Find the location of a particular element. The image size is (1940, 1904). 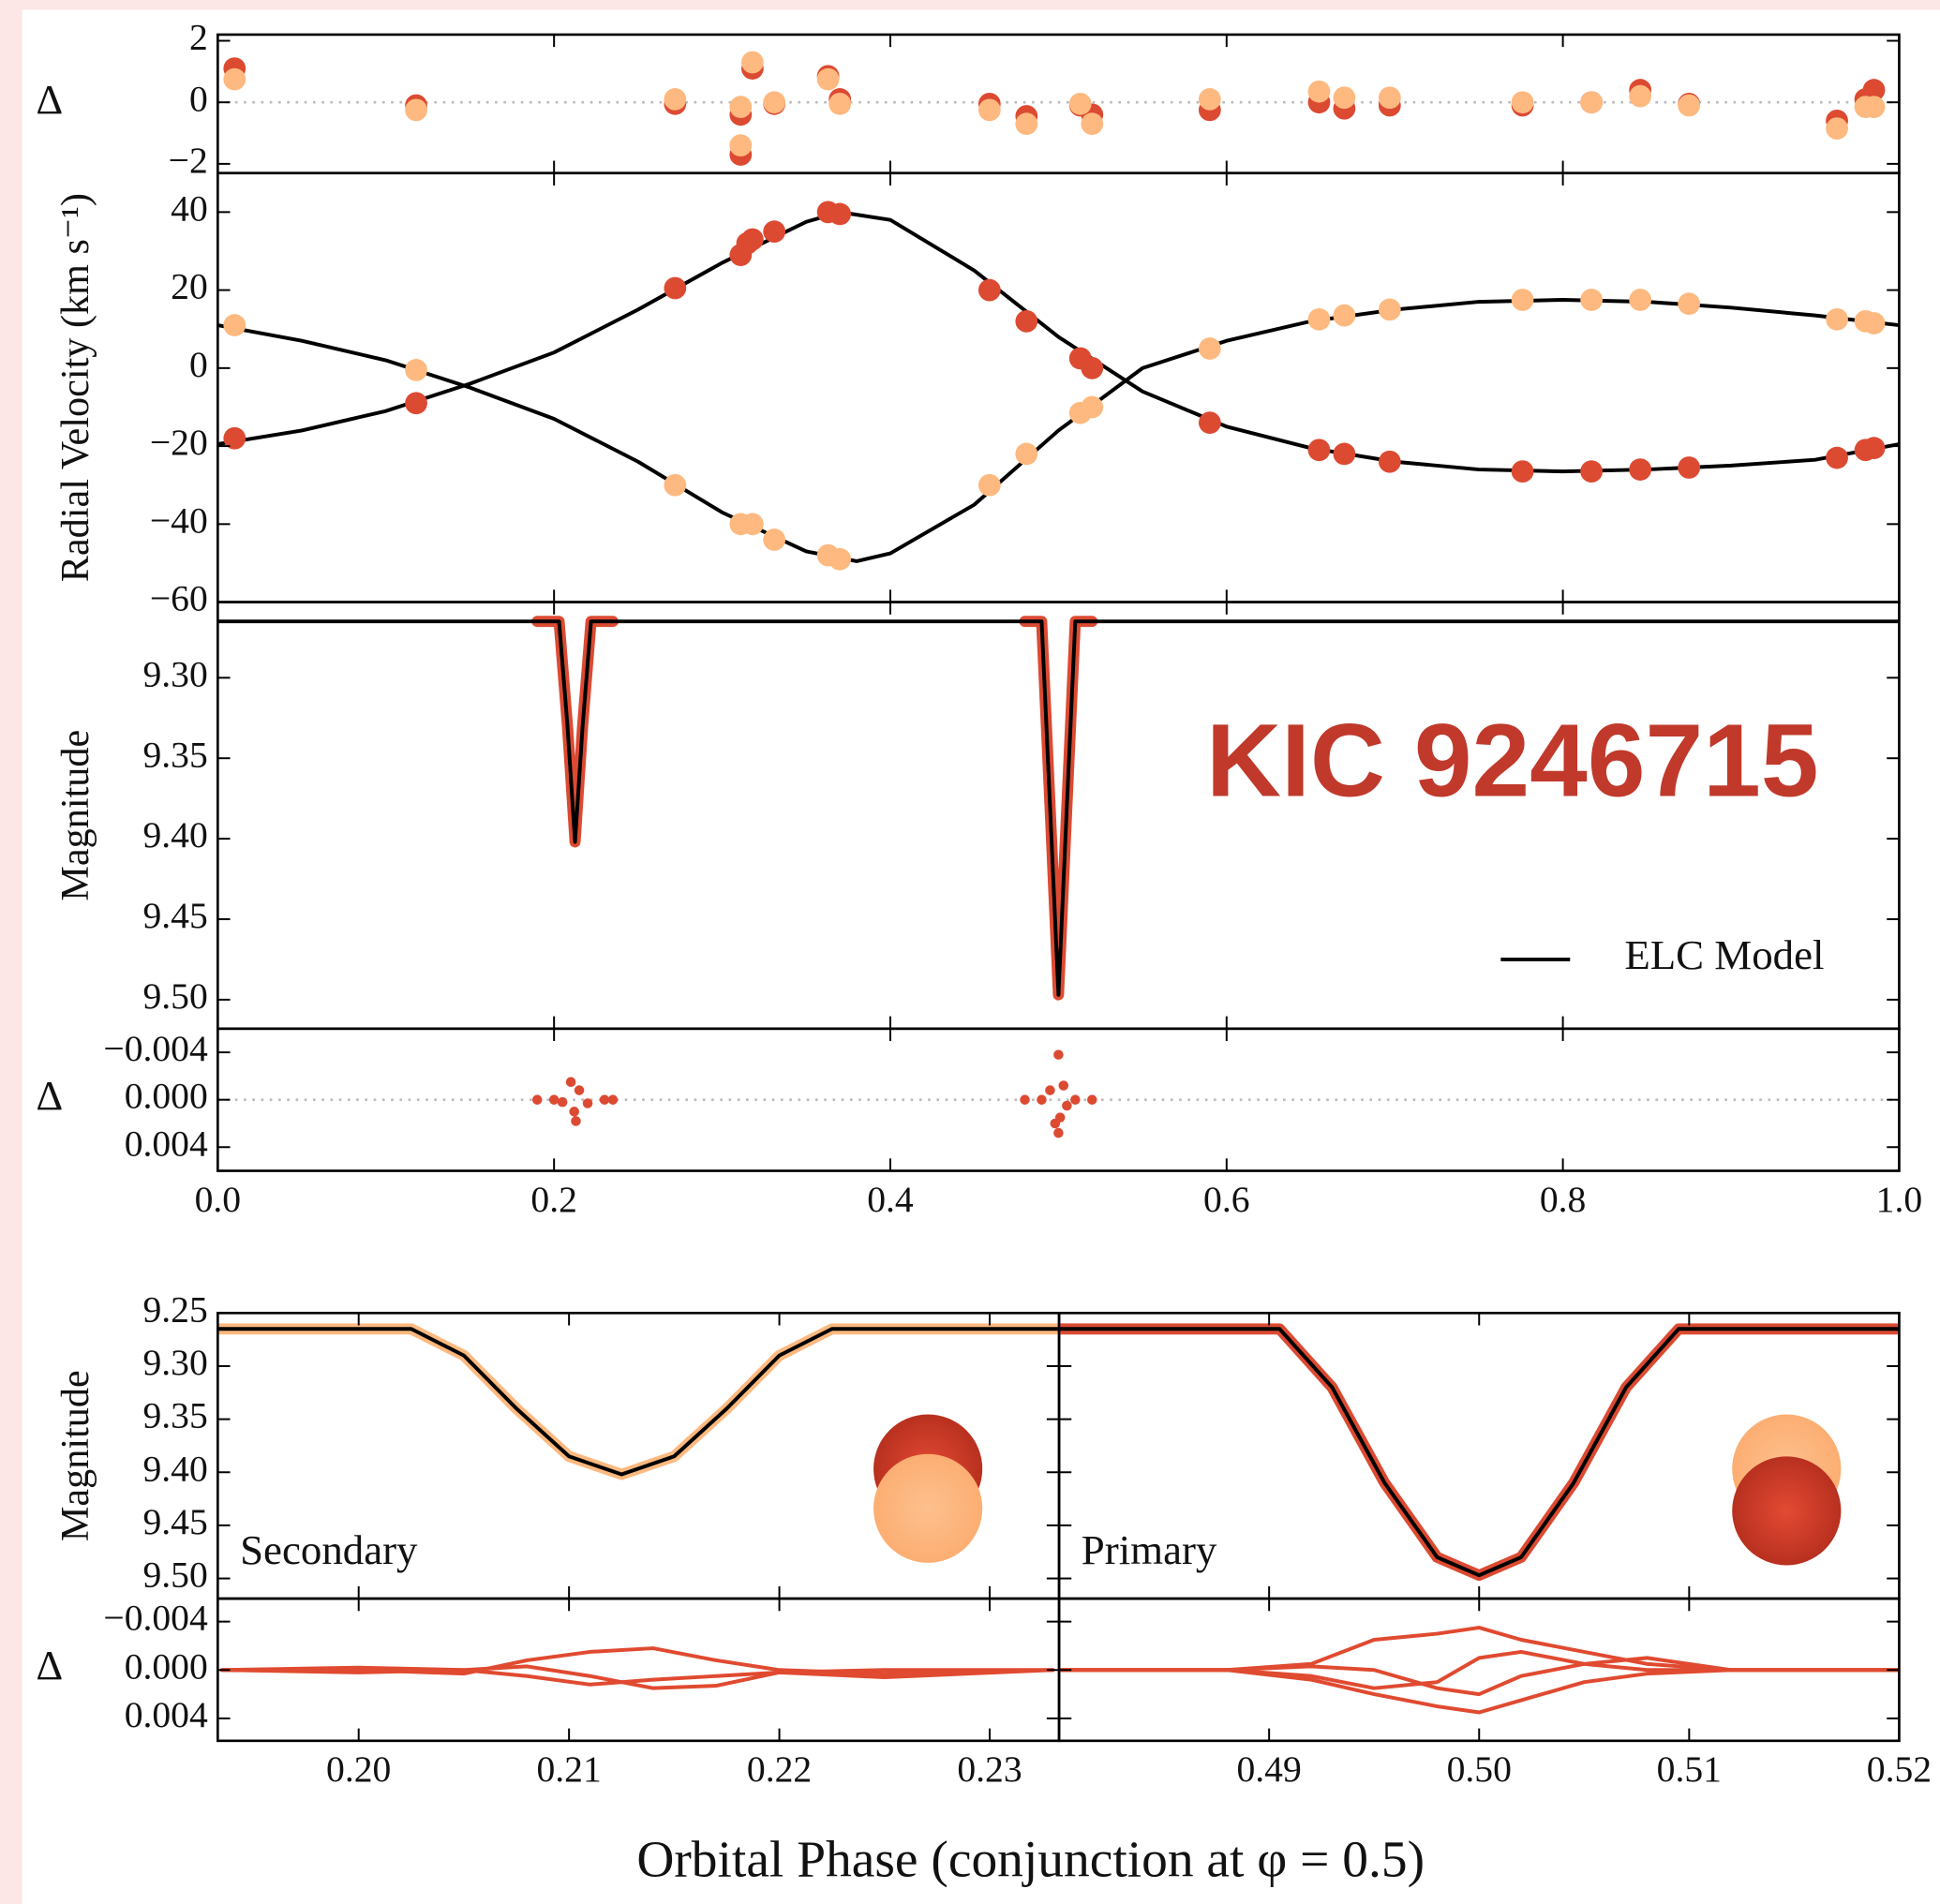

y-tick-label: −60 is located at coordinates (179, 598).